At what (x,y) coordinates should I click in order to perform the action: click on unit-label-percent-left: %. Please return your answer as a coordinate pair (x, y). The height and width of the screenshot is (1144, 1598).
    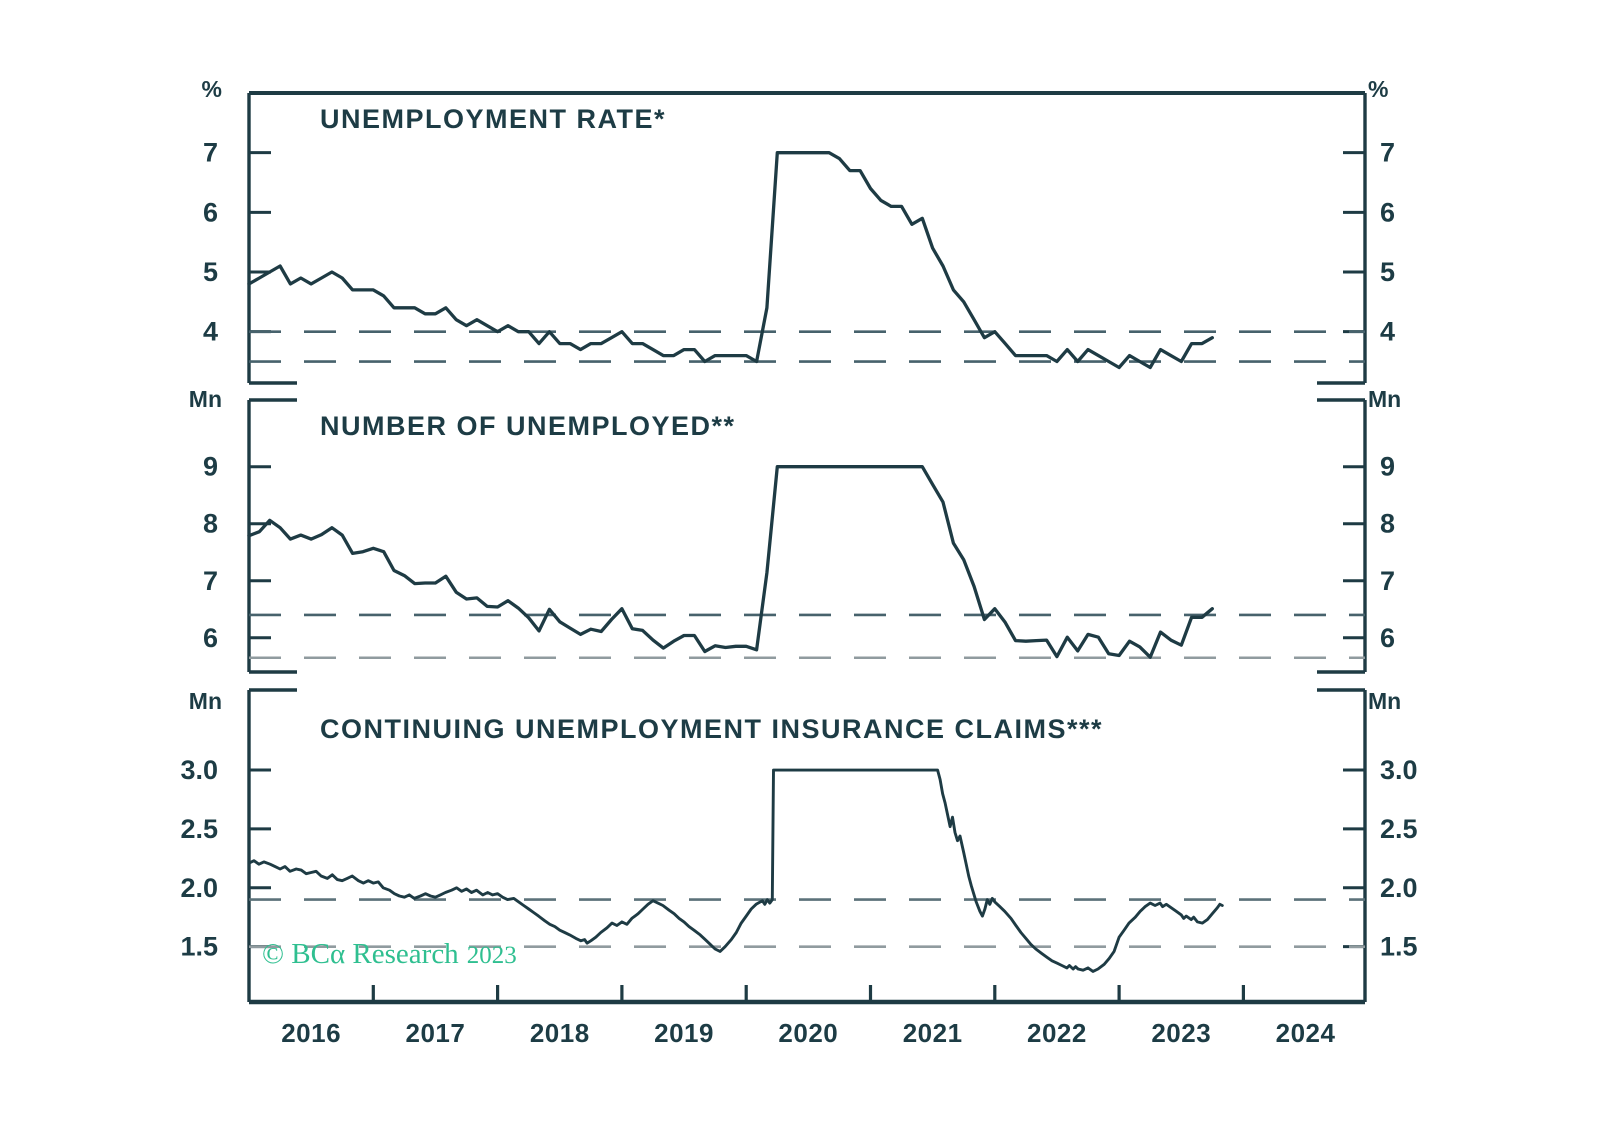
    Looking at the image, I should click on (212, 89).